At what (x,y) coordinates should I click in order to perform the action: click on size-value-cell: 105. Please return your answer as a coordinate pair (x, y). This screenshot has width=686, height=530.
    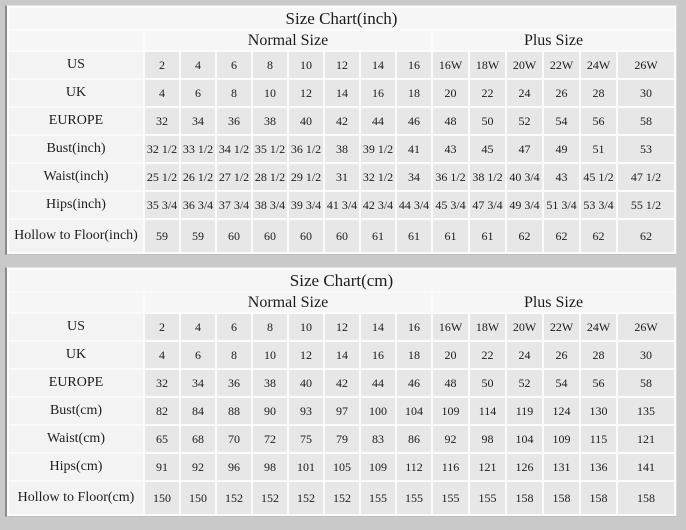
    Looking at the image, I should click on (342, 467).